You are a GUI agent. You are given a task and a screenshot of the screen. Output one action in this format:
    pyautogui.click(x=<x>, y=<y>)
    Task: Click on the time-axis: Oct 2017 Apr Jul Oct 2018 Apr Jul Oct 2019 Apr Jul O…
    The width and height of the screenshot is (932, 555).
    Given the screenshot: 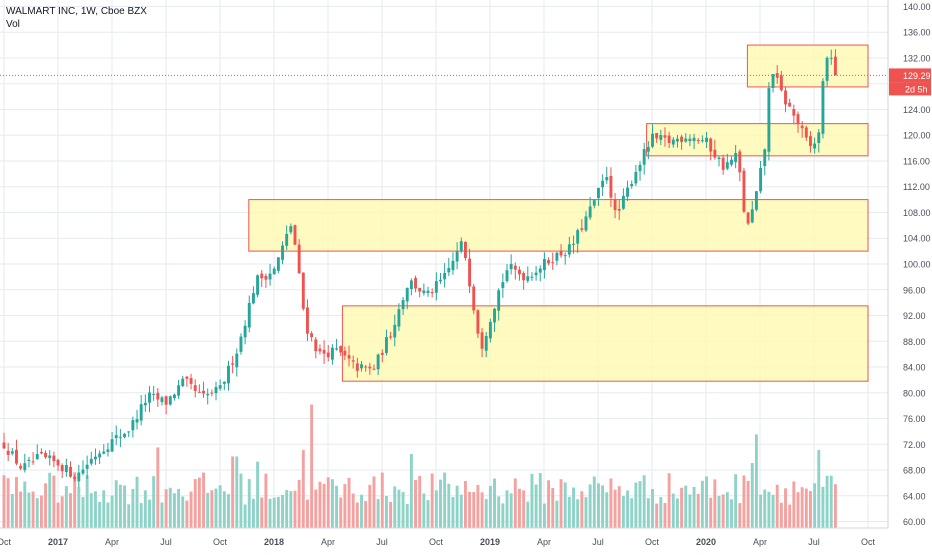 What is the action you would take?
    pyautogui.click(x=444, y=537)
    